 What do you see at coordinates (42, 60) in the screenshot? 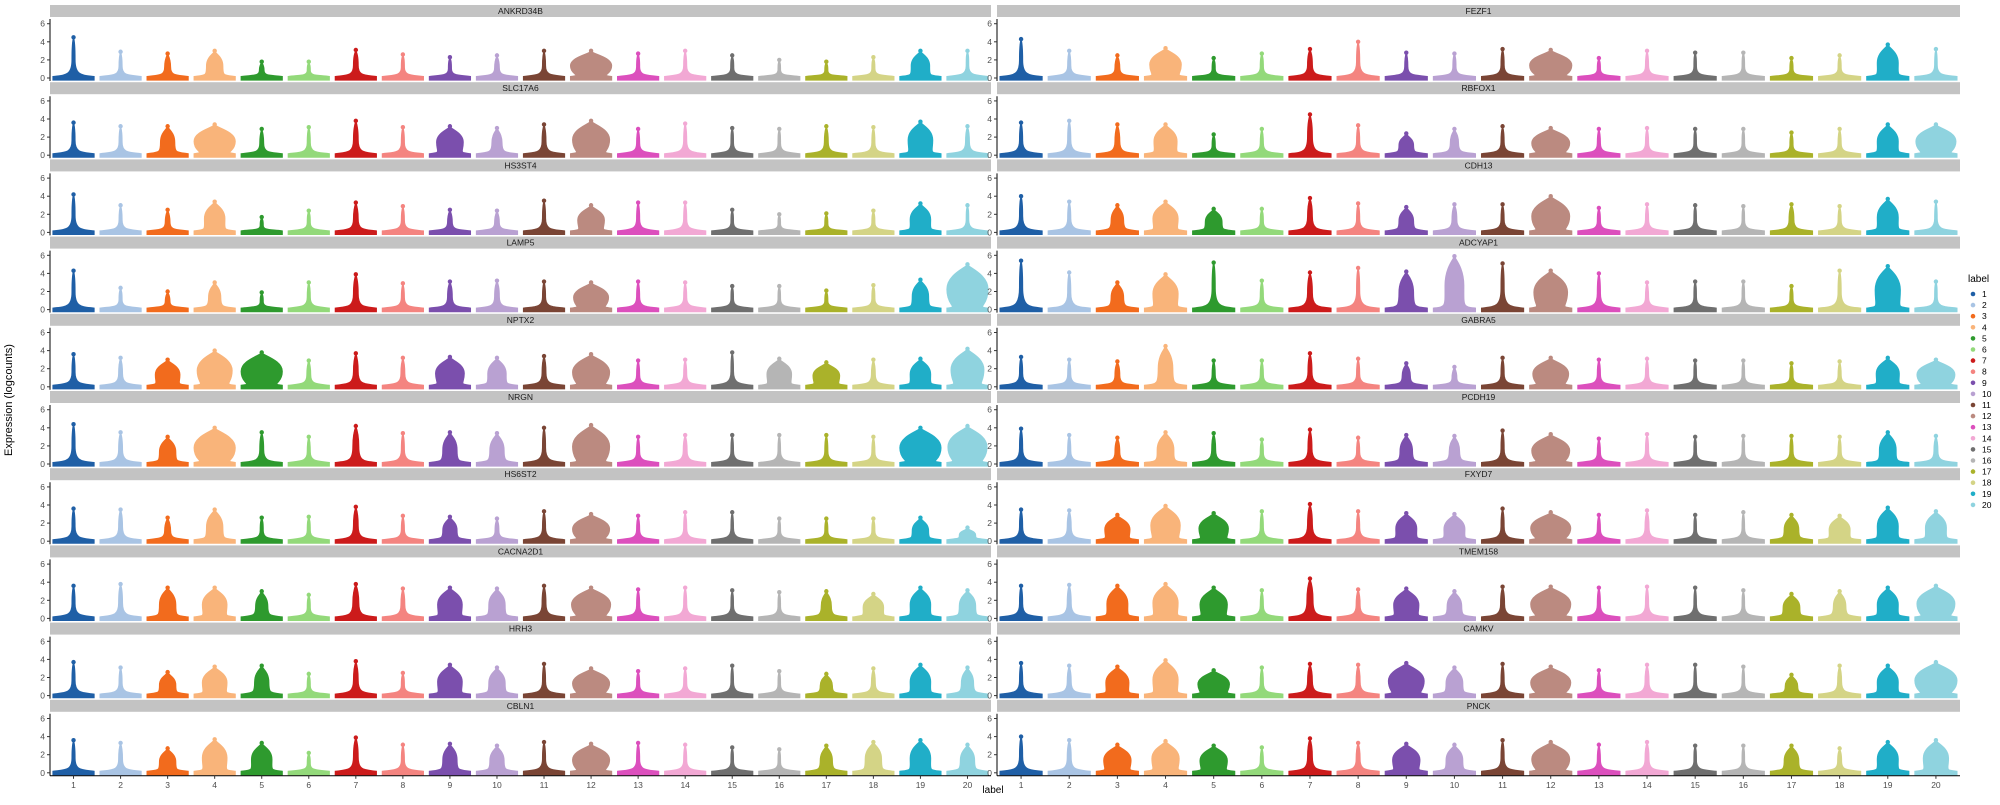
I see `y-tick-label: 2` at bounding box center [42, 60].